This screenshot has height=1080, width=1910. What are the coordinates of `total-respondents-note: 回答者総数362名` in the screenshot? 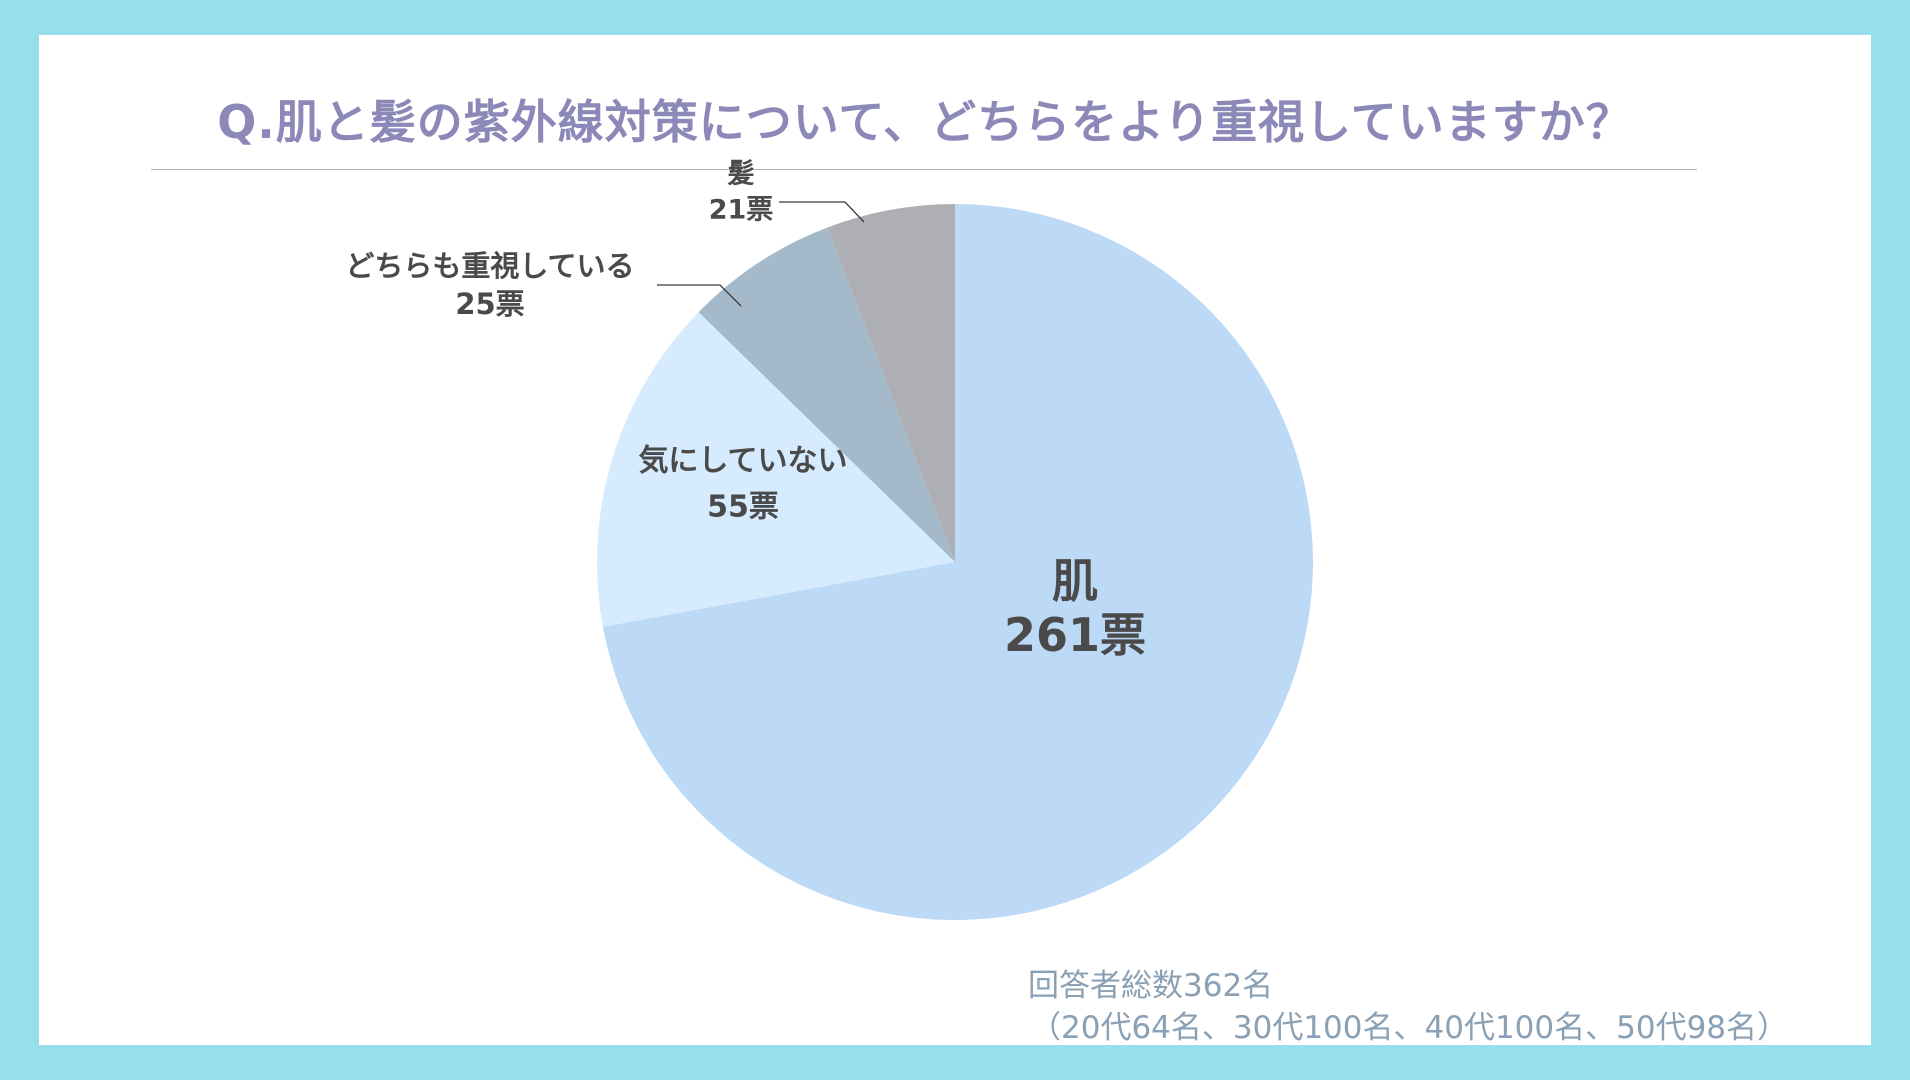 It's located at (1151, 986).